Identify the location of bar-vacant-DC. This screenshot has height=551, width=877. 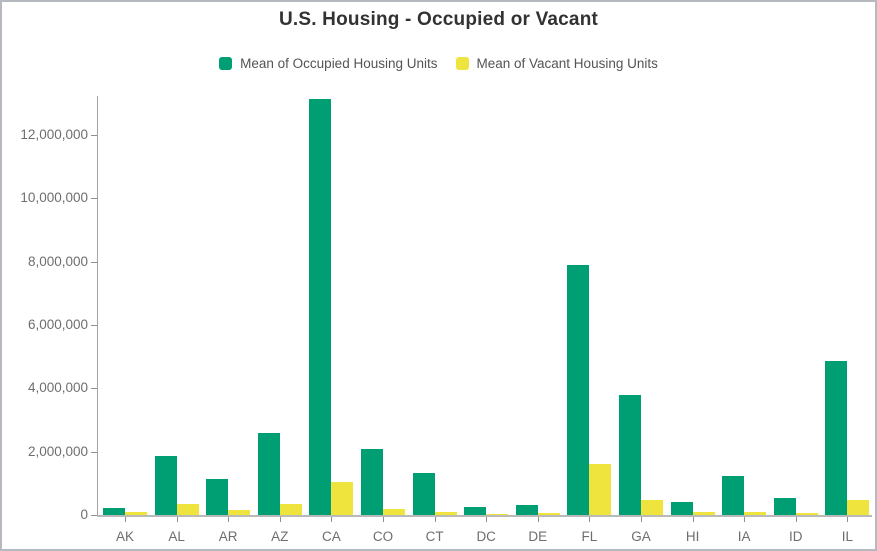
(497, 514).